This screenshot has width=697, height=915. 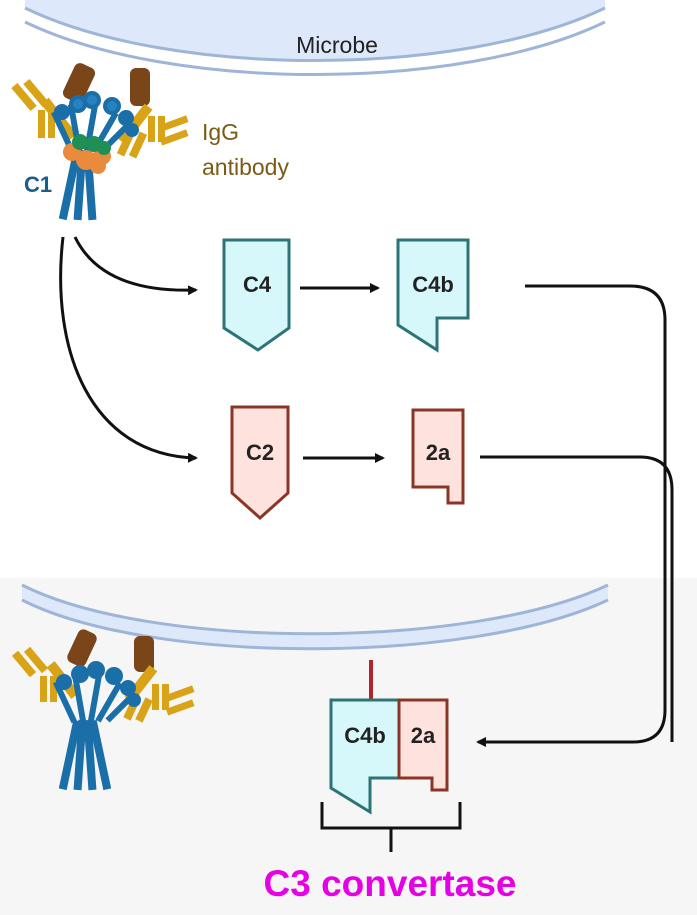 I want to click on igg-label-line2: antibody, so click(x=245, y=167).